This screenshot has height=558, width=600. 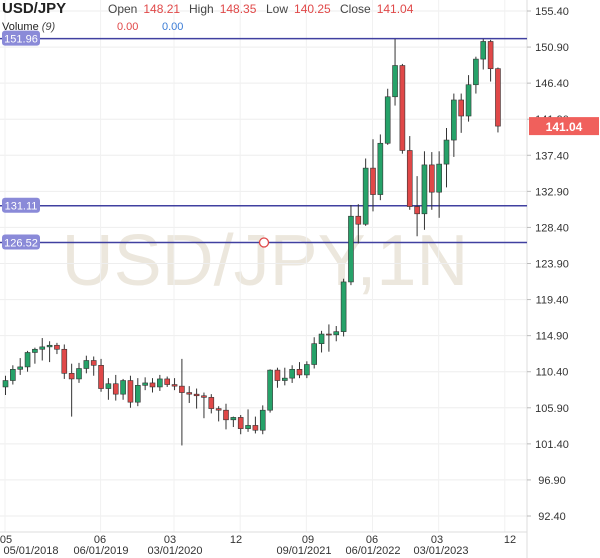 What do you see at coordinates (21, 205) in the screenshot?
I see `horizontal-line-label: 131.11` at bounding box center [21, 205].